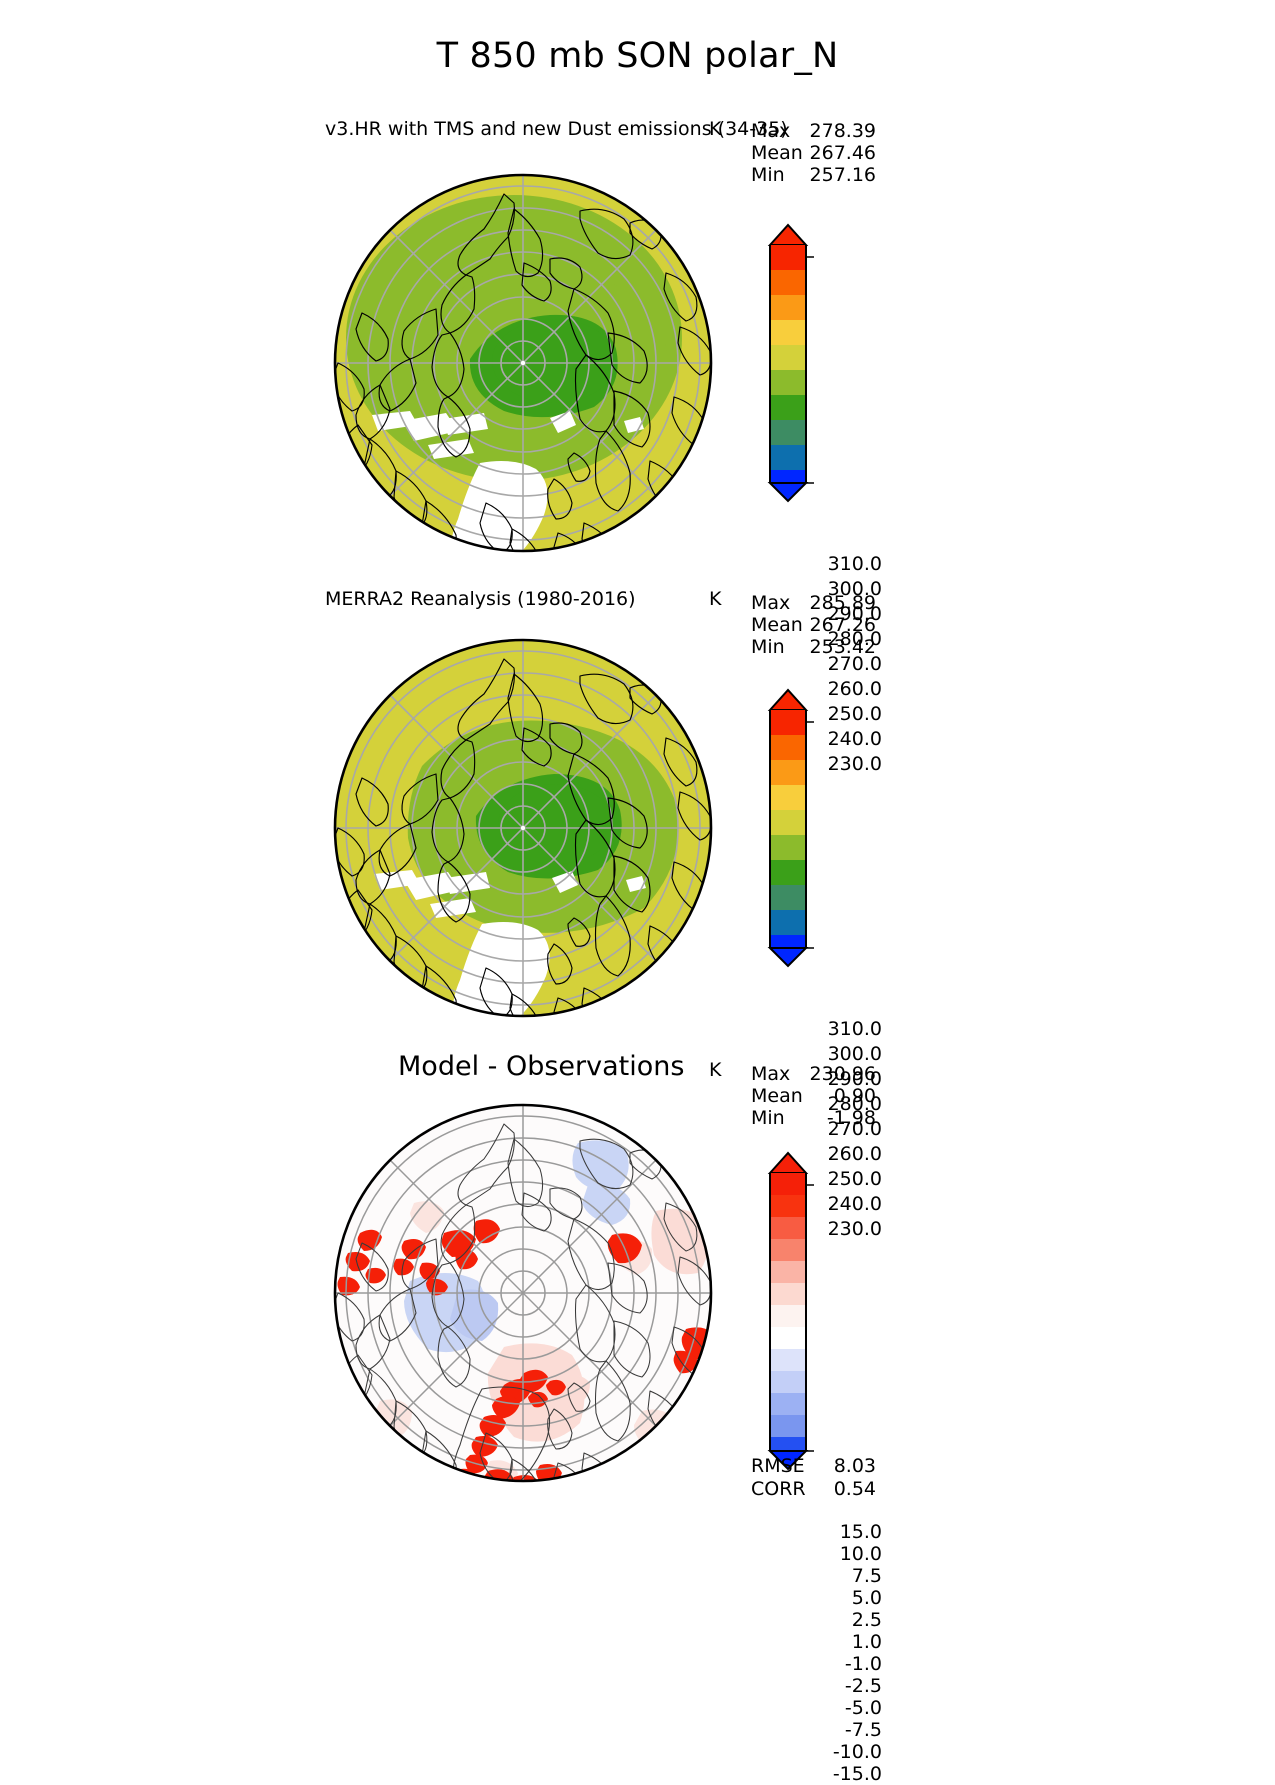 The image size is (1275, 1785). What do you see at coordinates (715, 1070) in the screenshot?
I see `unit-label-difference: K` at bounding box center [715, 1070].